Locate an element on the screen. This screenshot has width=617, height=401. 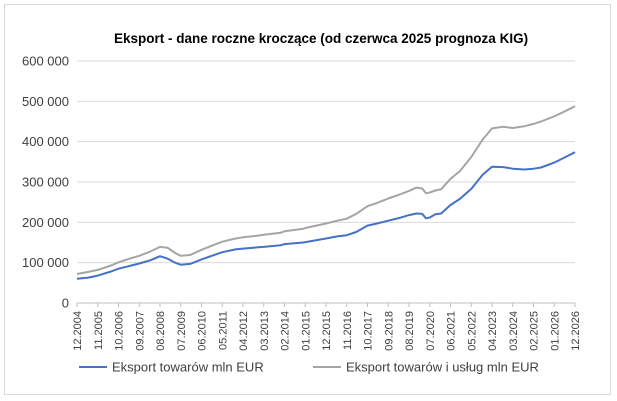
x-tick-label: 09.2007 is located at coordinates (140, 331).